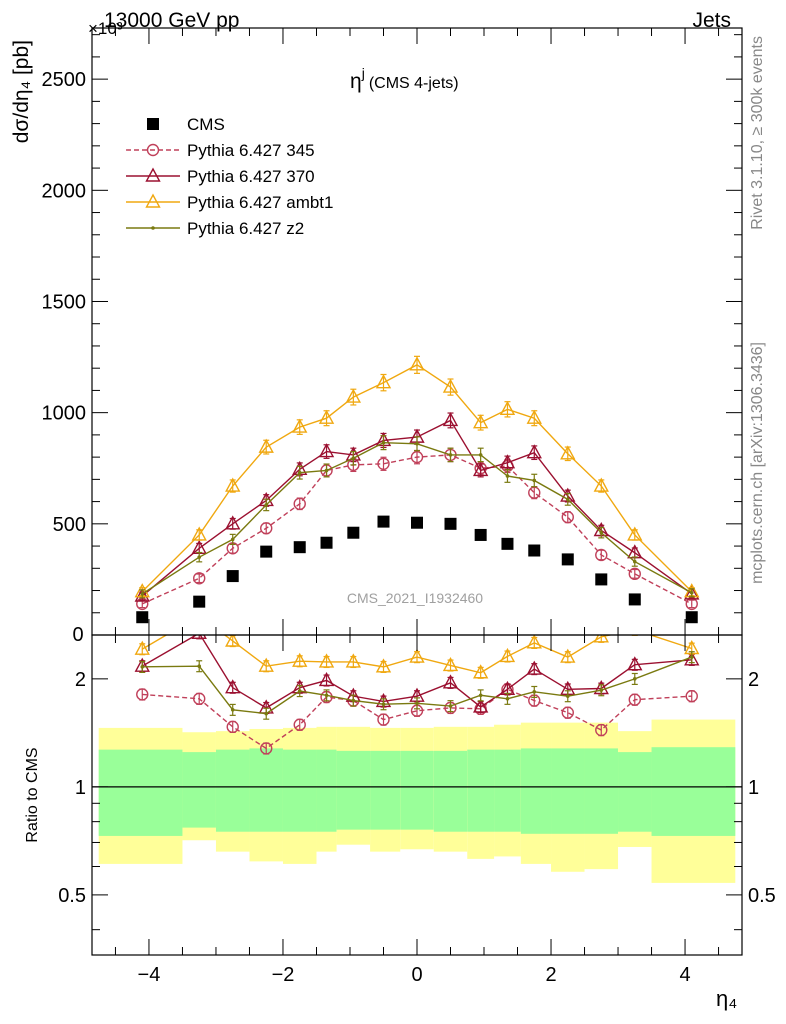 The width and height of the screenshot is (786, 1024). What do you see at coordinates (64, 302) in the screenshot?
I see `y-tick-label: 1500` at bounding box center [64, 302].